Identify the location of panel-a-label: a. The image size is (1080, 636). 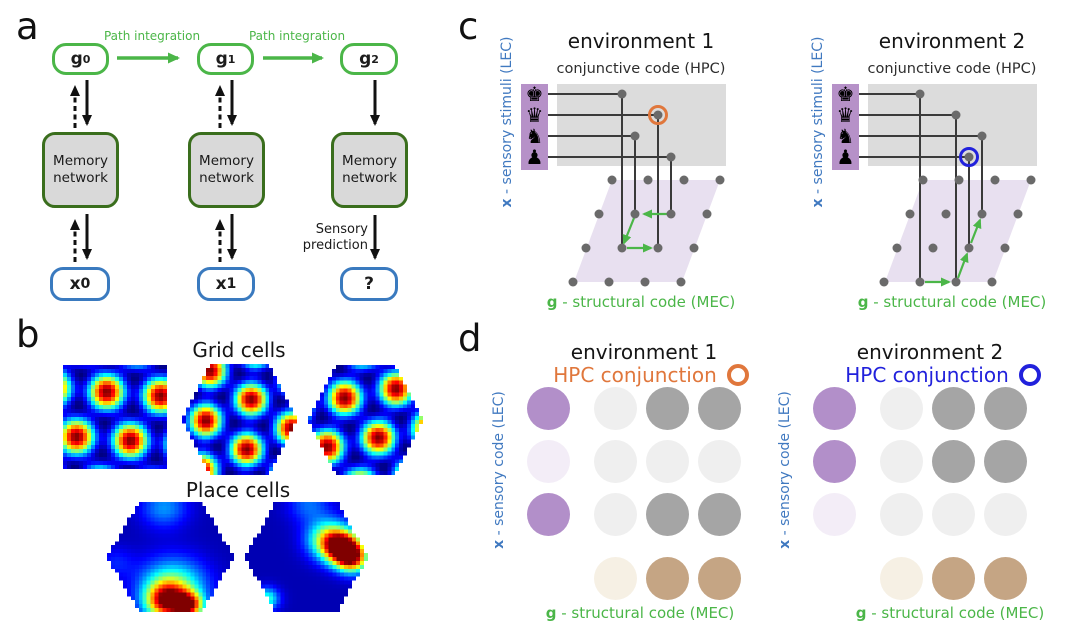
(27, 26).